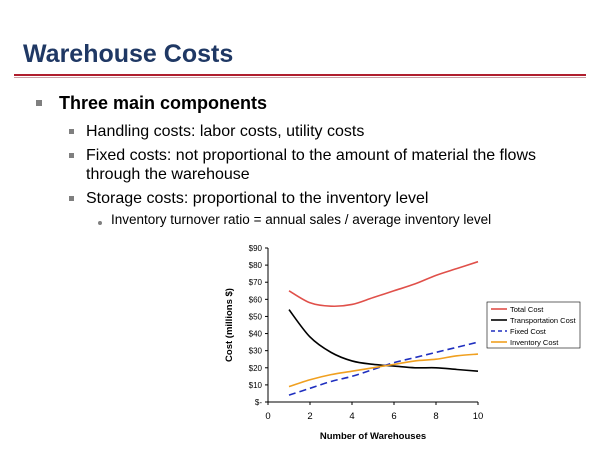 Image resolution: width=600 pixels, height=450 pixels. I want to click on series-line-fixed-cost, so click(383, 368).